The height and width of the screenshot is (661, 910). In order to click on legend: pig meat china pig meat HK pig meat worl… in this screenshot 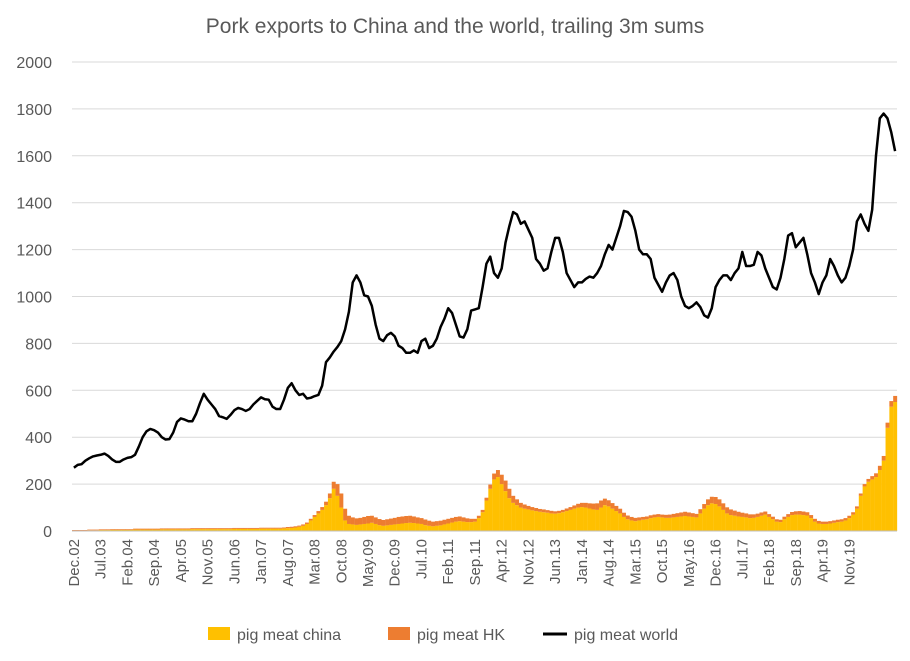, I will do `click(443, 635)`.